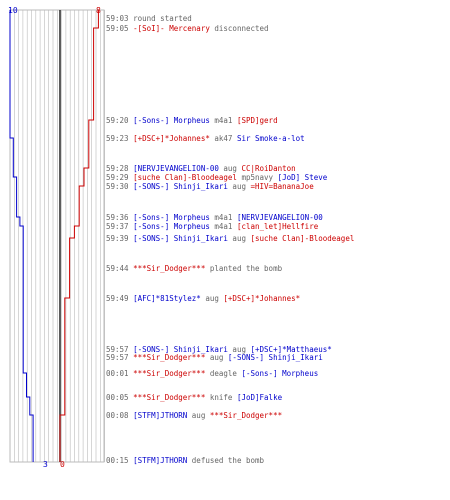 This screenshot has width=450, height=500. I want to click on log-time: 59:05, so click(120, 28).